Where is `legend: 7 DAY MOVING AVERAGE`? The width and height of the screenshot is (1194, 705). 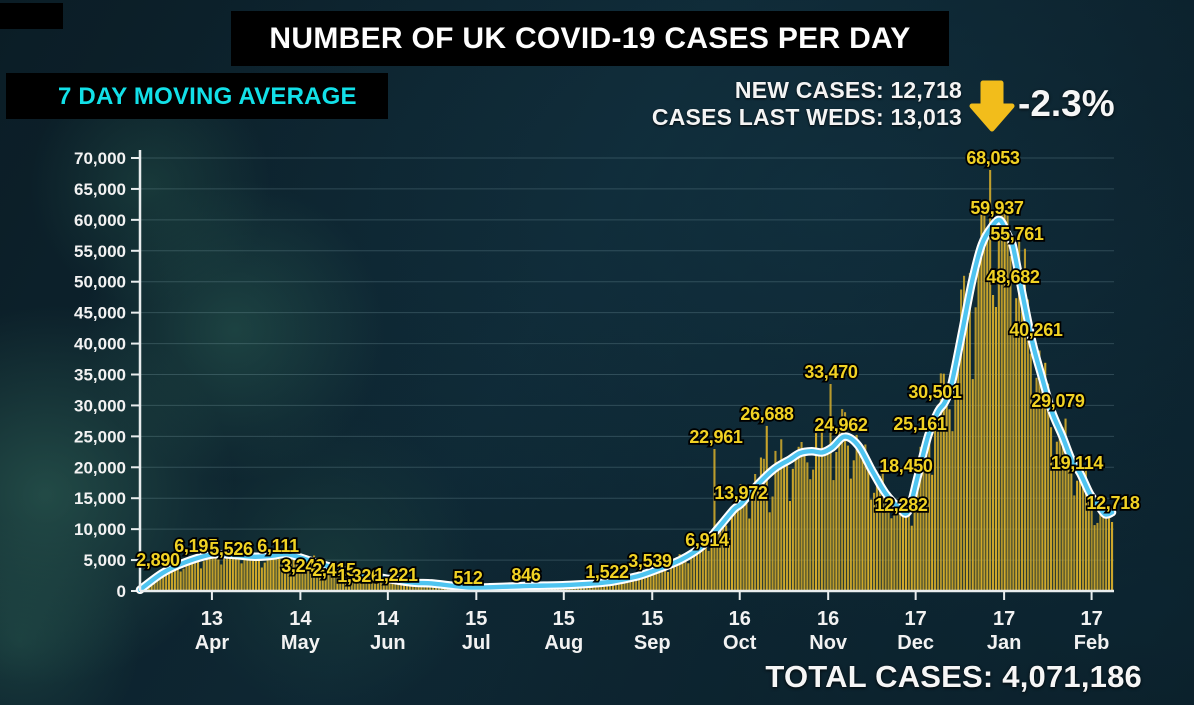
legend: 7 DAY MOVING AVERAGE is located at coordinates (197, 96).